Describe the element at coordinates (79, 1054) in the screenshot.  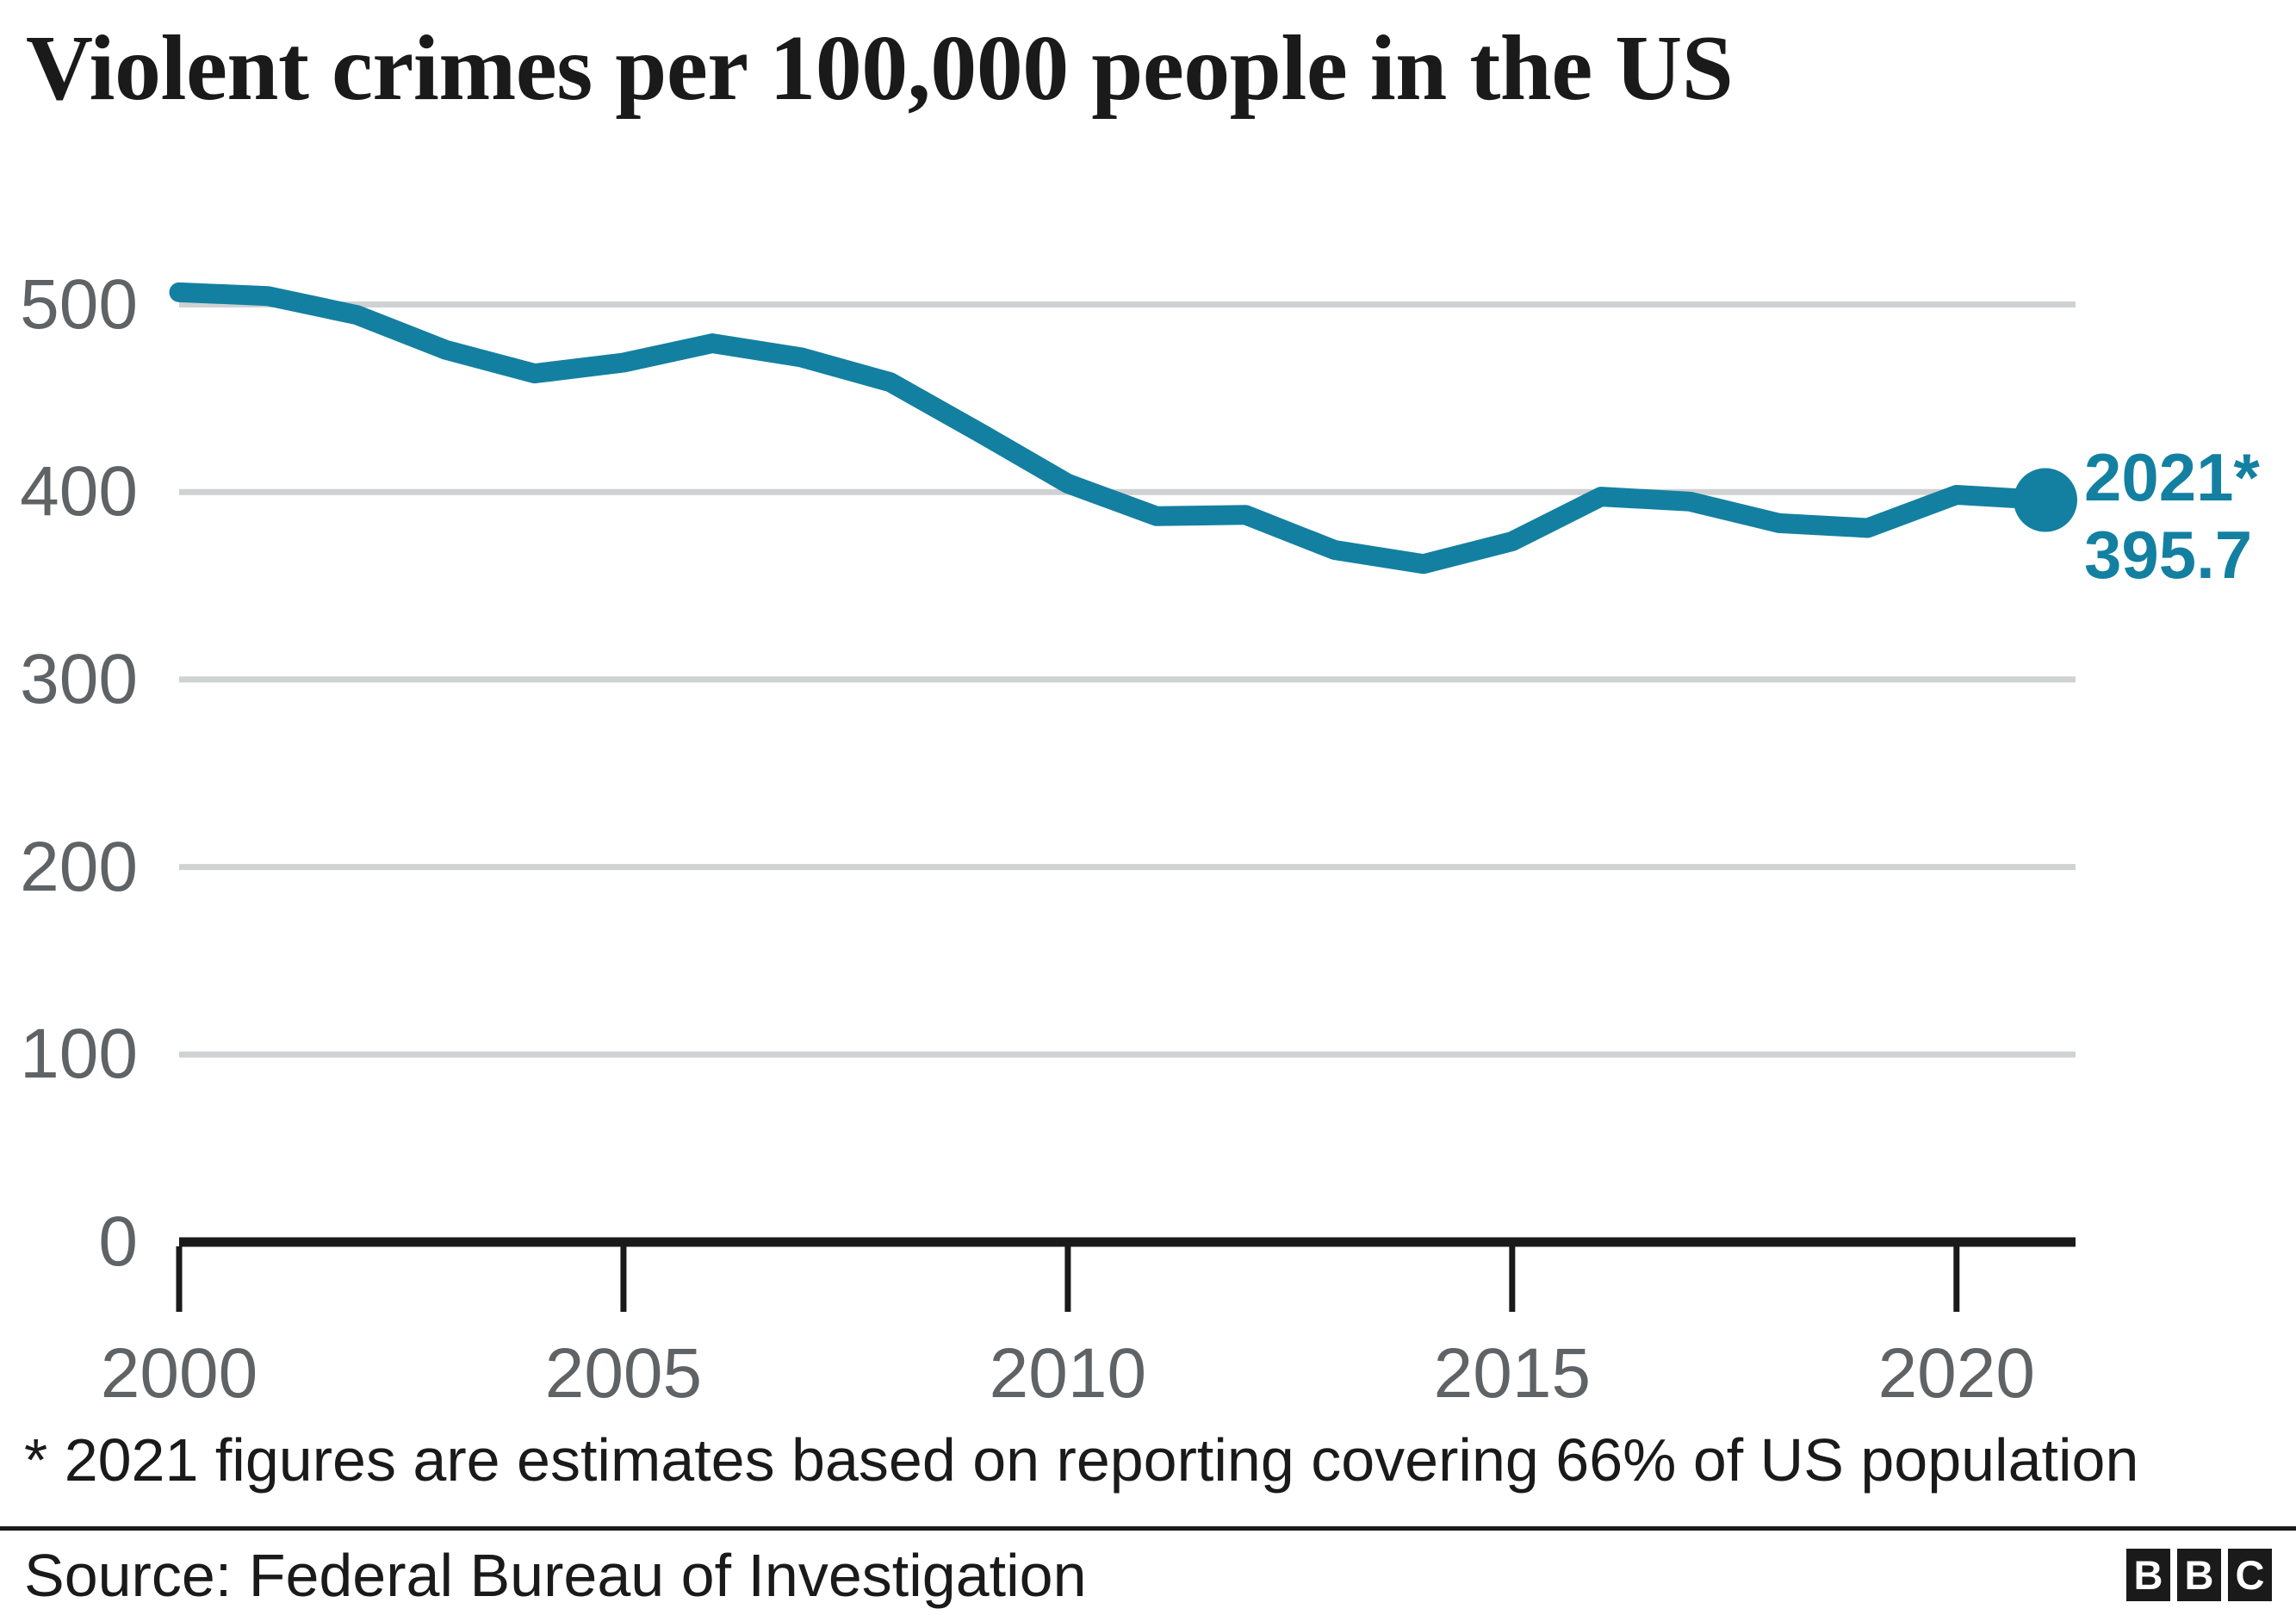
I see `y-axis-tick-label: 100` at that location.